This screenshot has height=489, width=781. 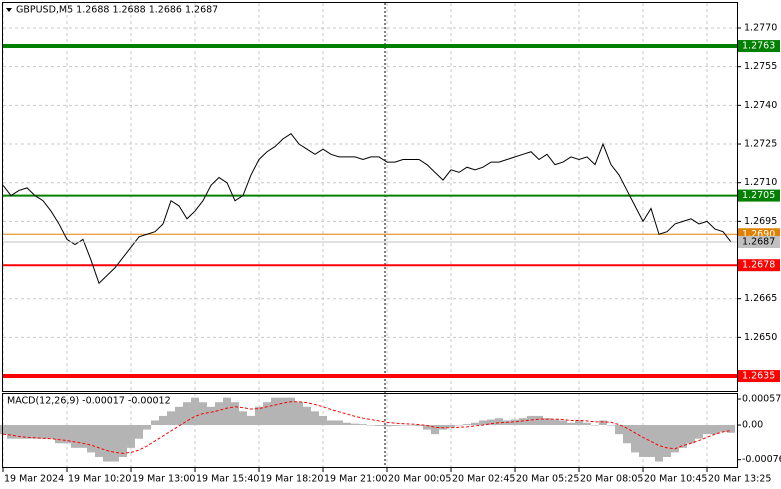 What do you see at coordinates (227, 479) in the screenshot?
I see `x-tick-label: 19 Mar 15:40` at bounding box center [227, 479].